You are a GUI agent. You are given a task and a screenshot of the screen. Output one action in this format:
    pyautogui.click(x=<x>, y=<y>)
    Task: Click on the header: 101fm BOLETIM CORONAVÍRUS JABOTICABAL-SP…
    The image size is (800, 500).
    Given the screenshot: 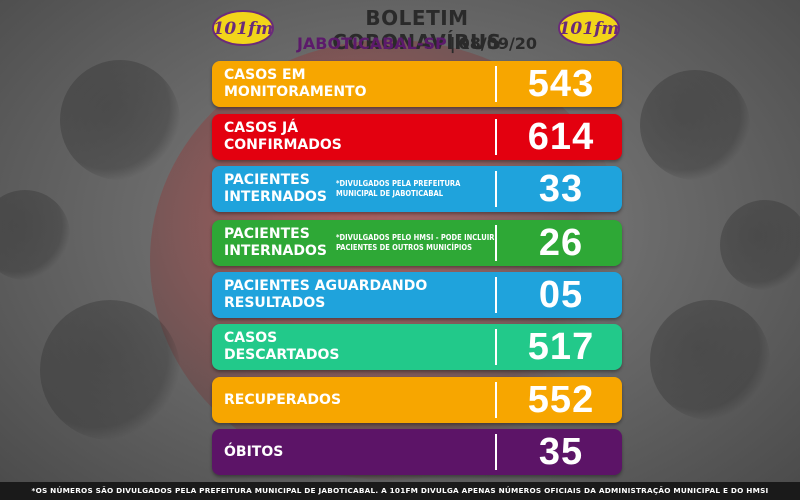 What is the action you would take?
    pyautogui.click(x=400, y=30)
    